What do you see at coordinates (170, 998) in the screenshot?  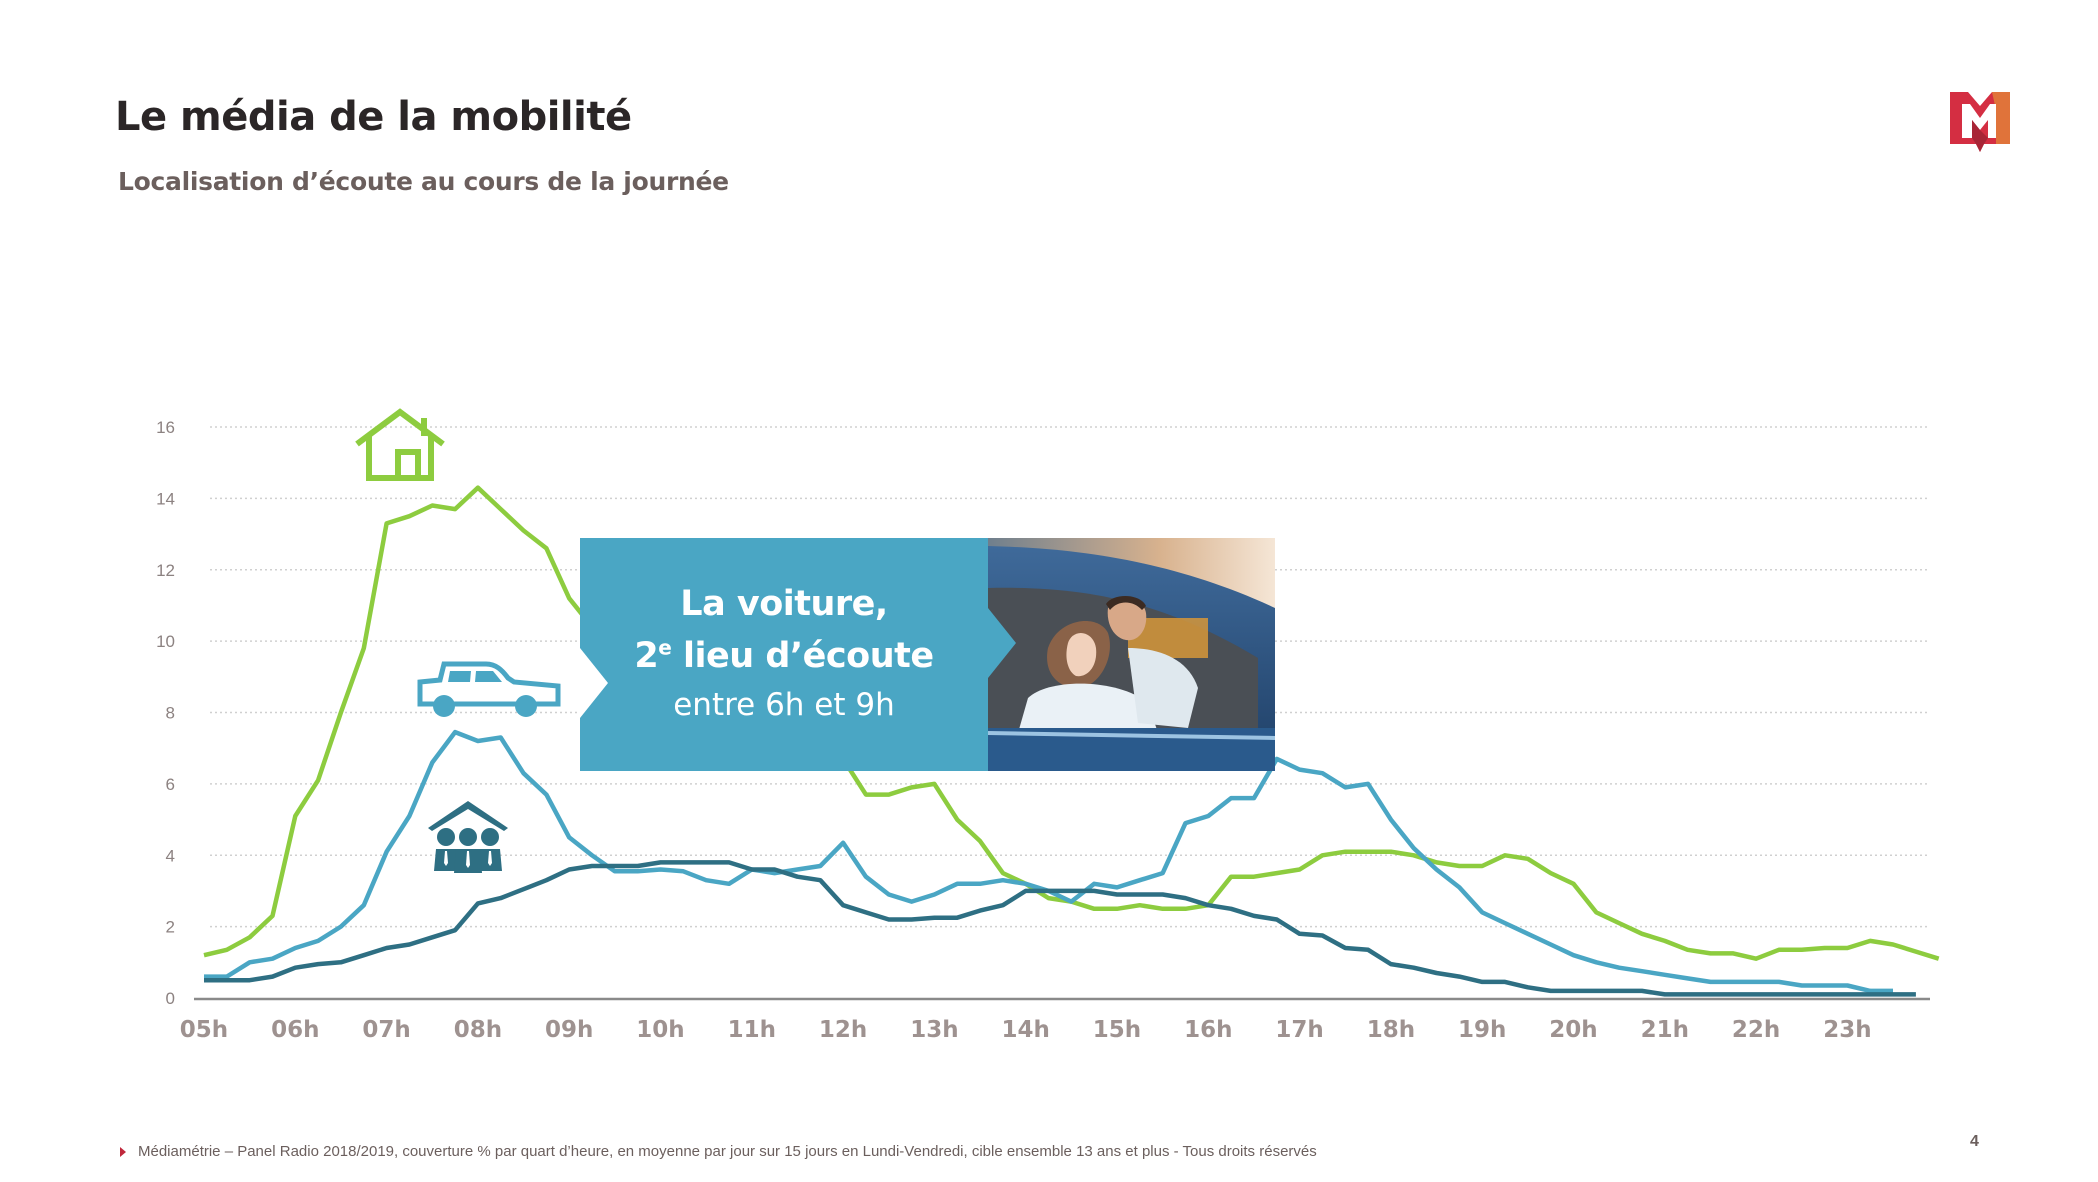 I see `y-tick-label: 0` at bounding box center [170, 998].